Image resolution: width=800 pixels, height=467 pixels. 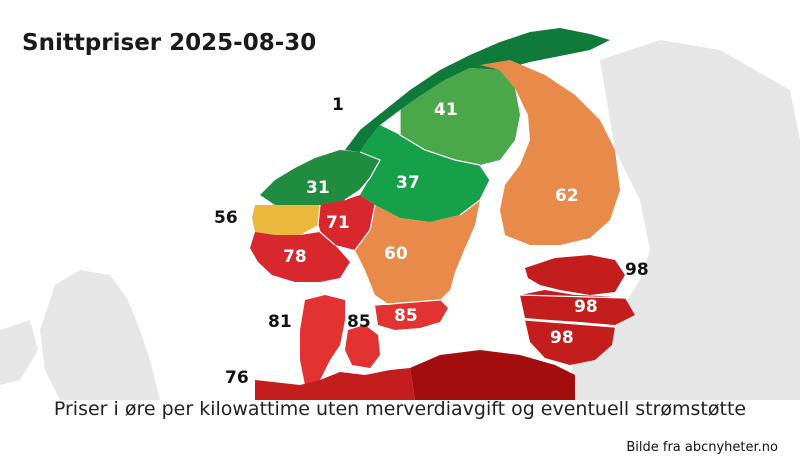 What do you see at coordinates (425, 173) in the screenshot?
I see `region-se2` at bounding box center [425, 173].